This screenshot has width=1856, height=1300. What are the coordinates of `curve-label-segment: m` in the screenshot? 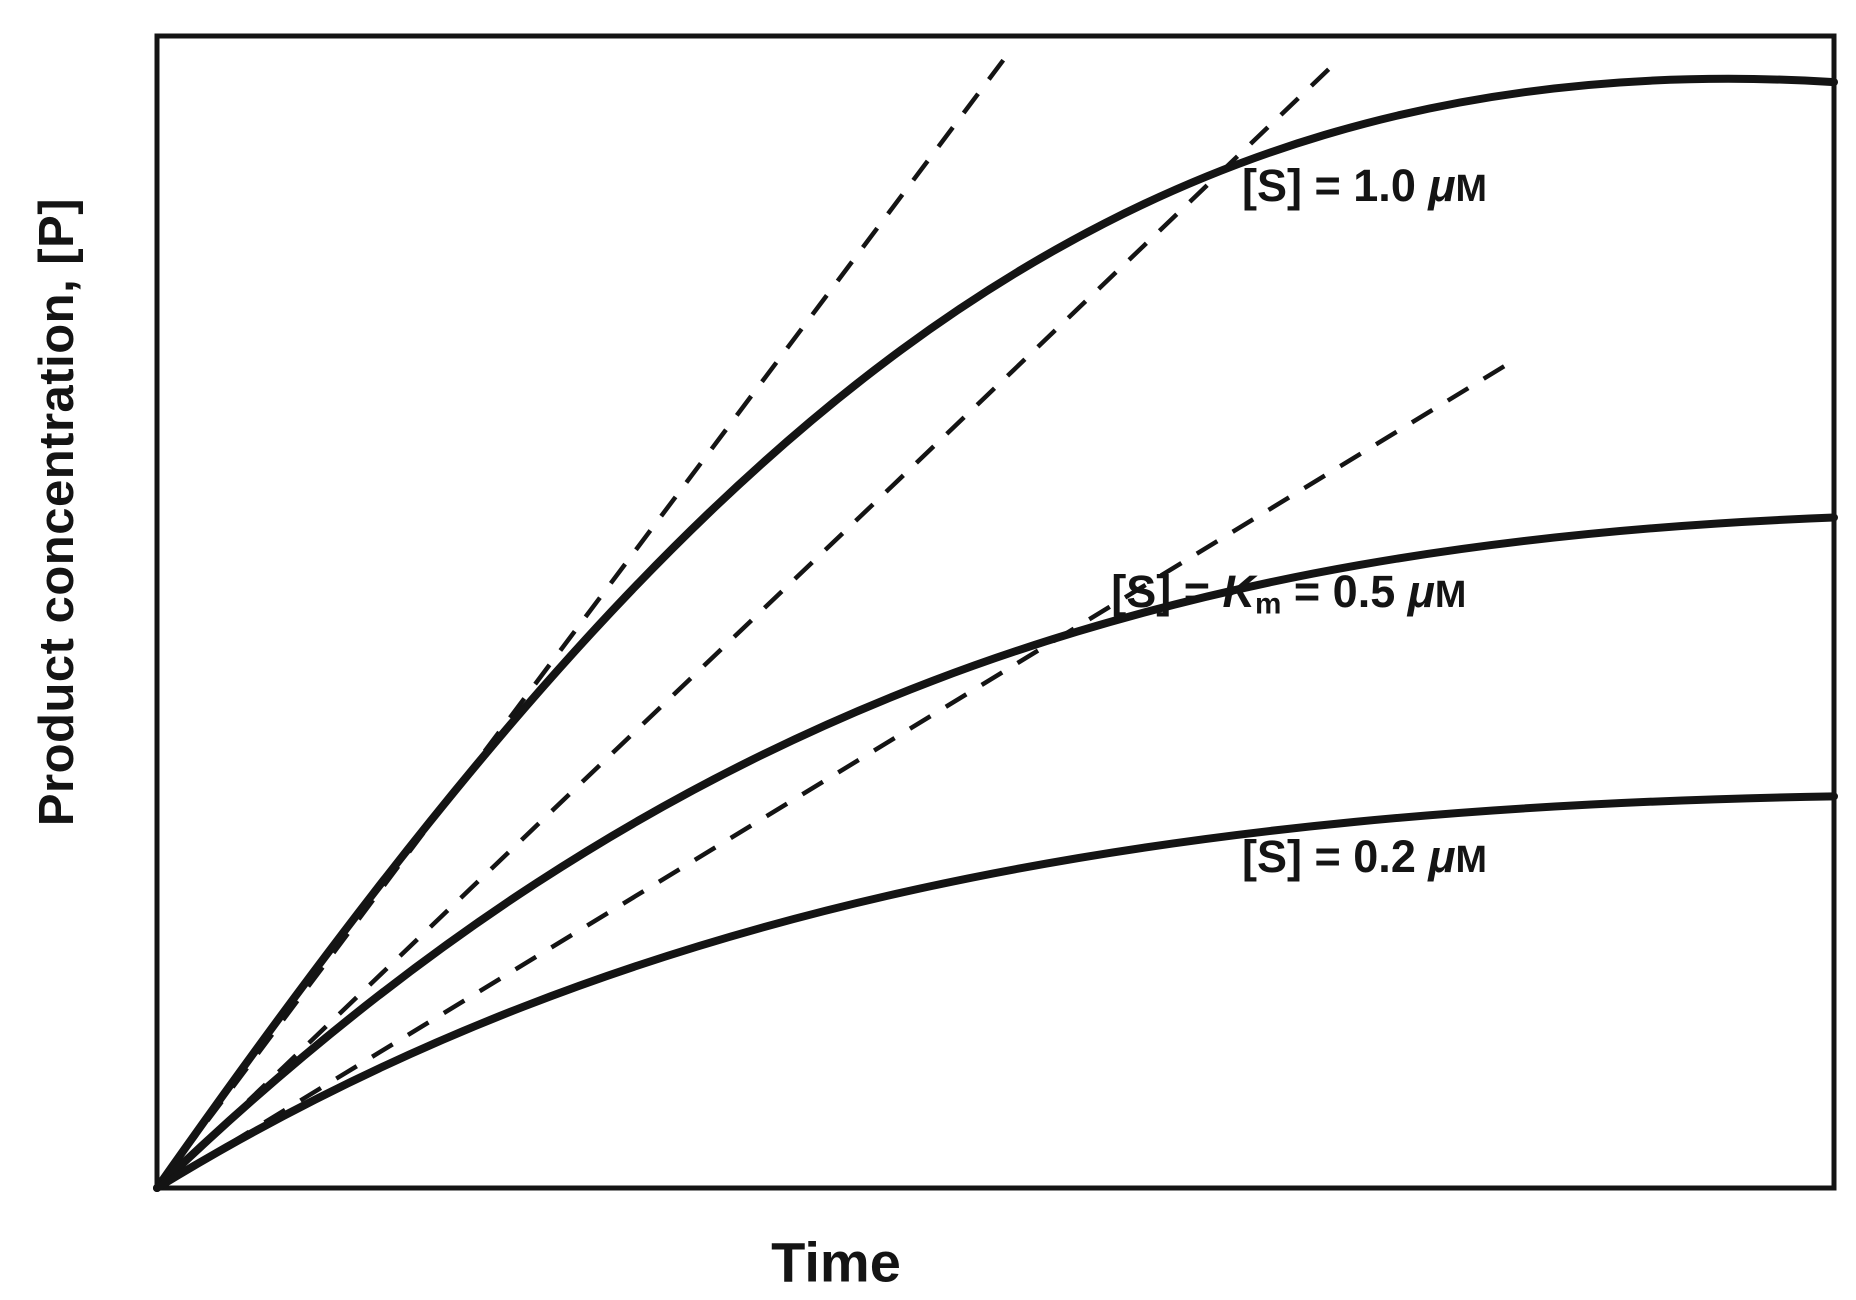 It's located at (1268, 604).